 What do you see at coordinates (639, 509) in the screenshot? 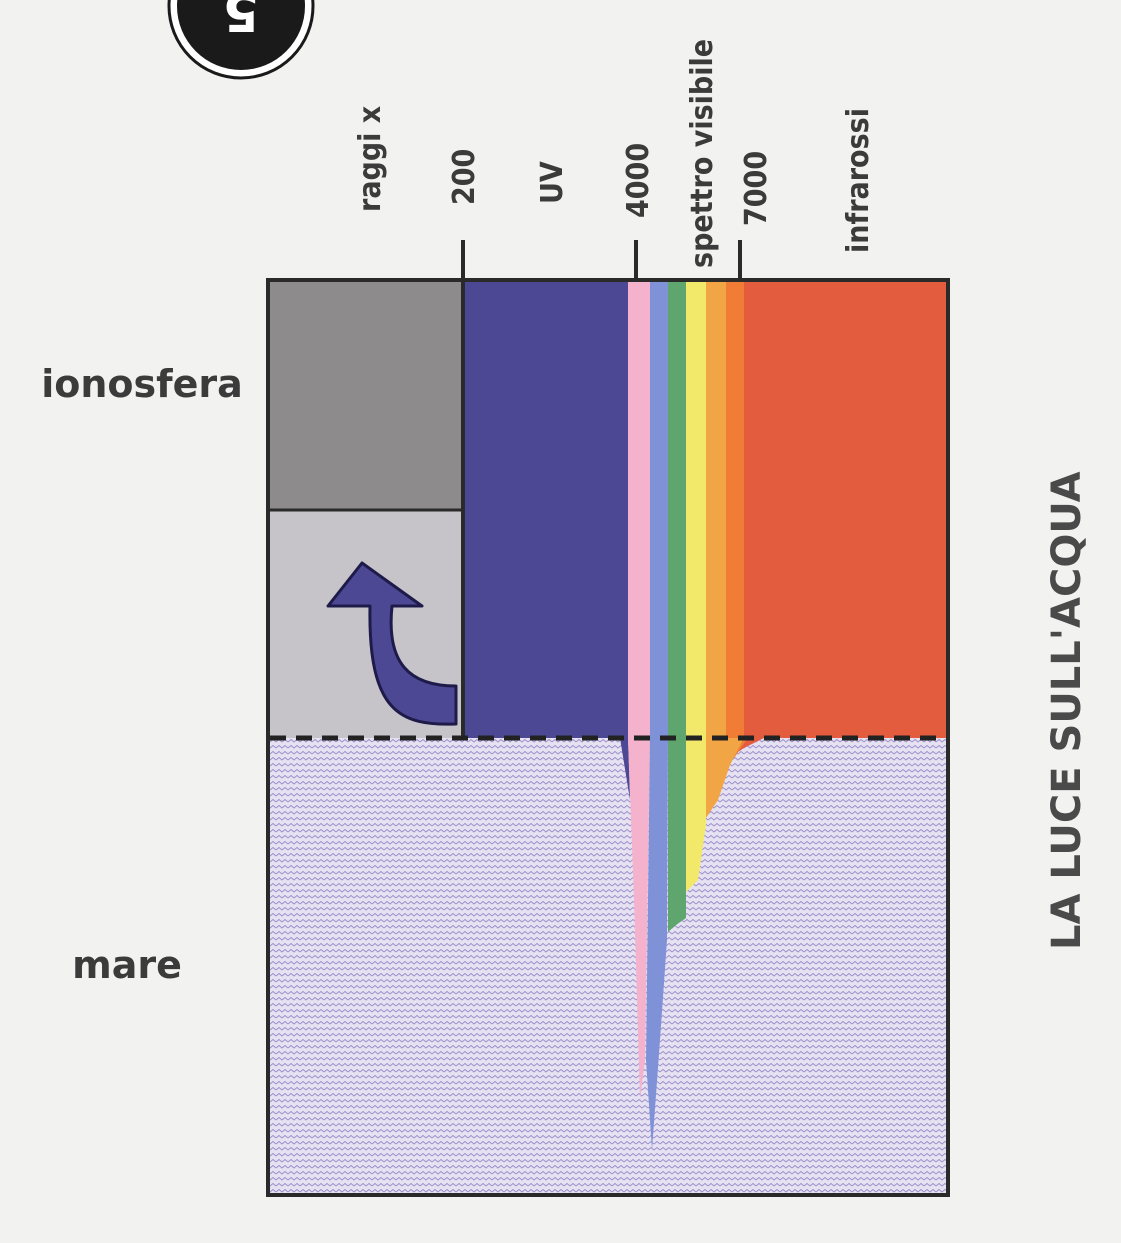
I see `pink-band` at bounding box center [639, 509].